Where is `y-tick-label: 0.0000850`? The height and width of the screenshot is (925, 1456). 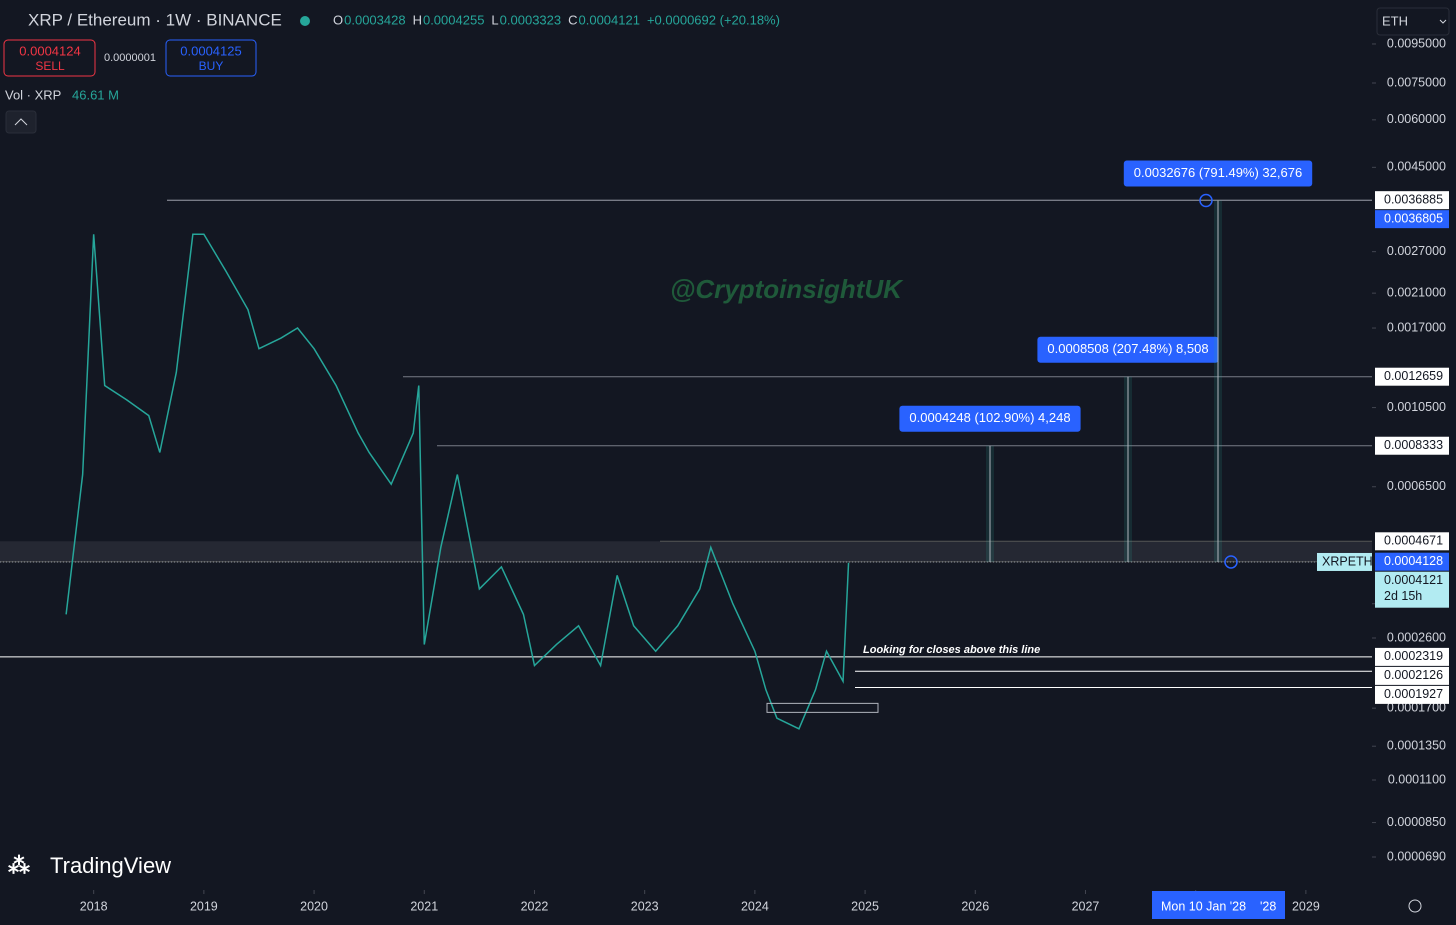
y-tick-label: 0.0000850 is located at coordinates (1416, 822).